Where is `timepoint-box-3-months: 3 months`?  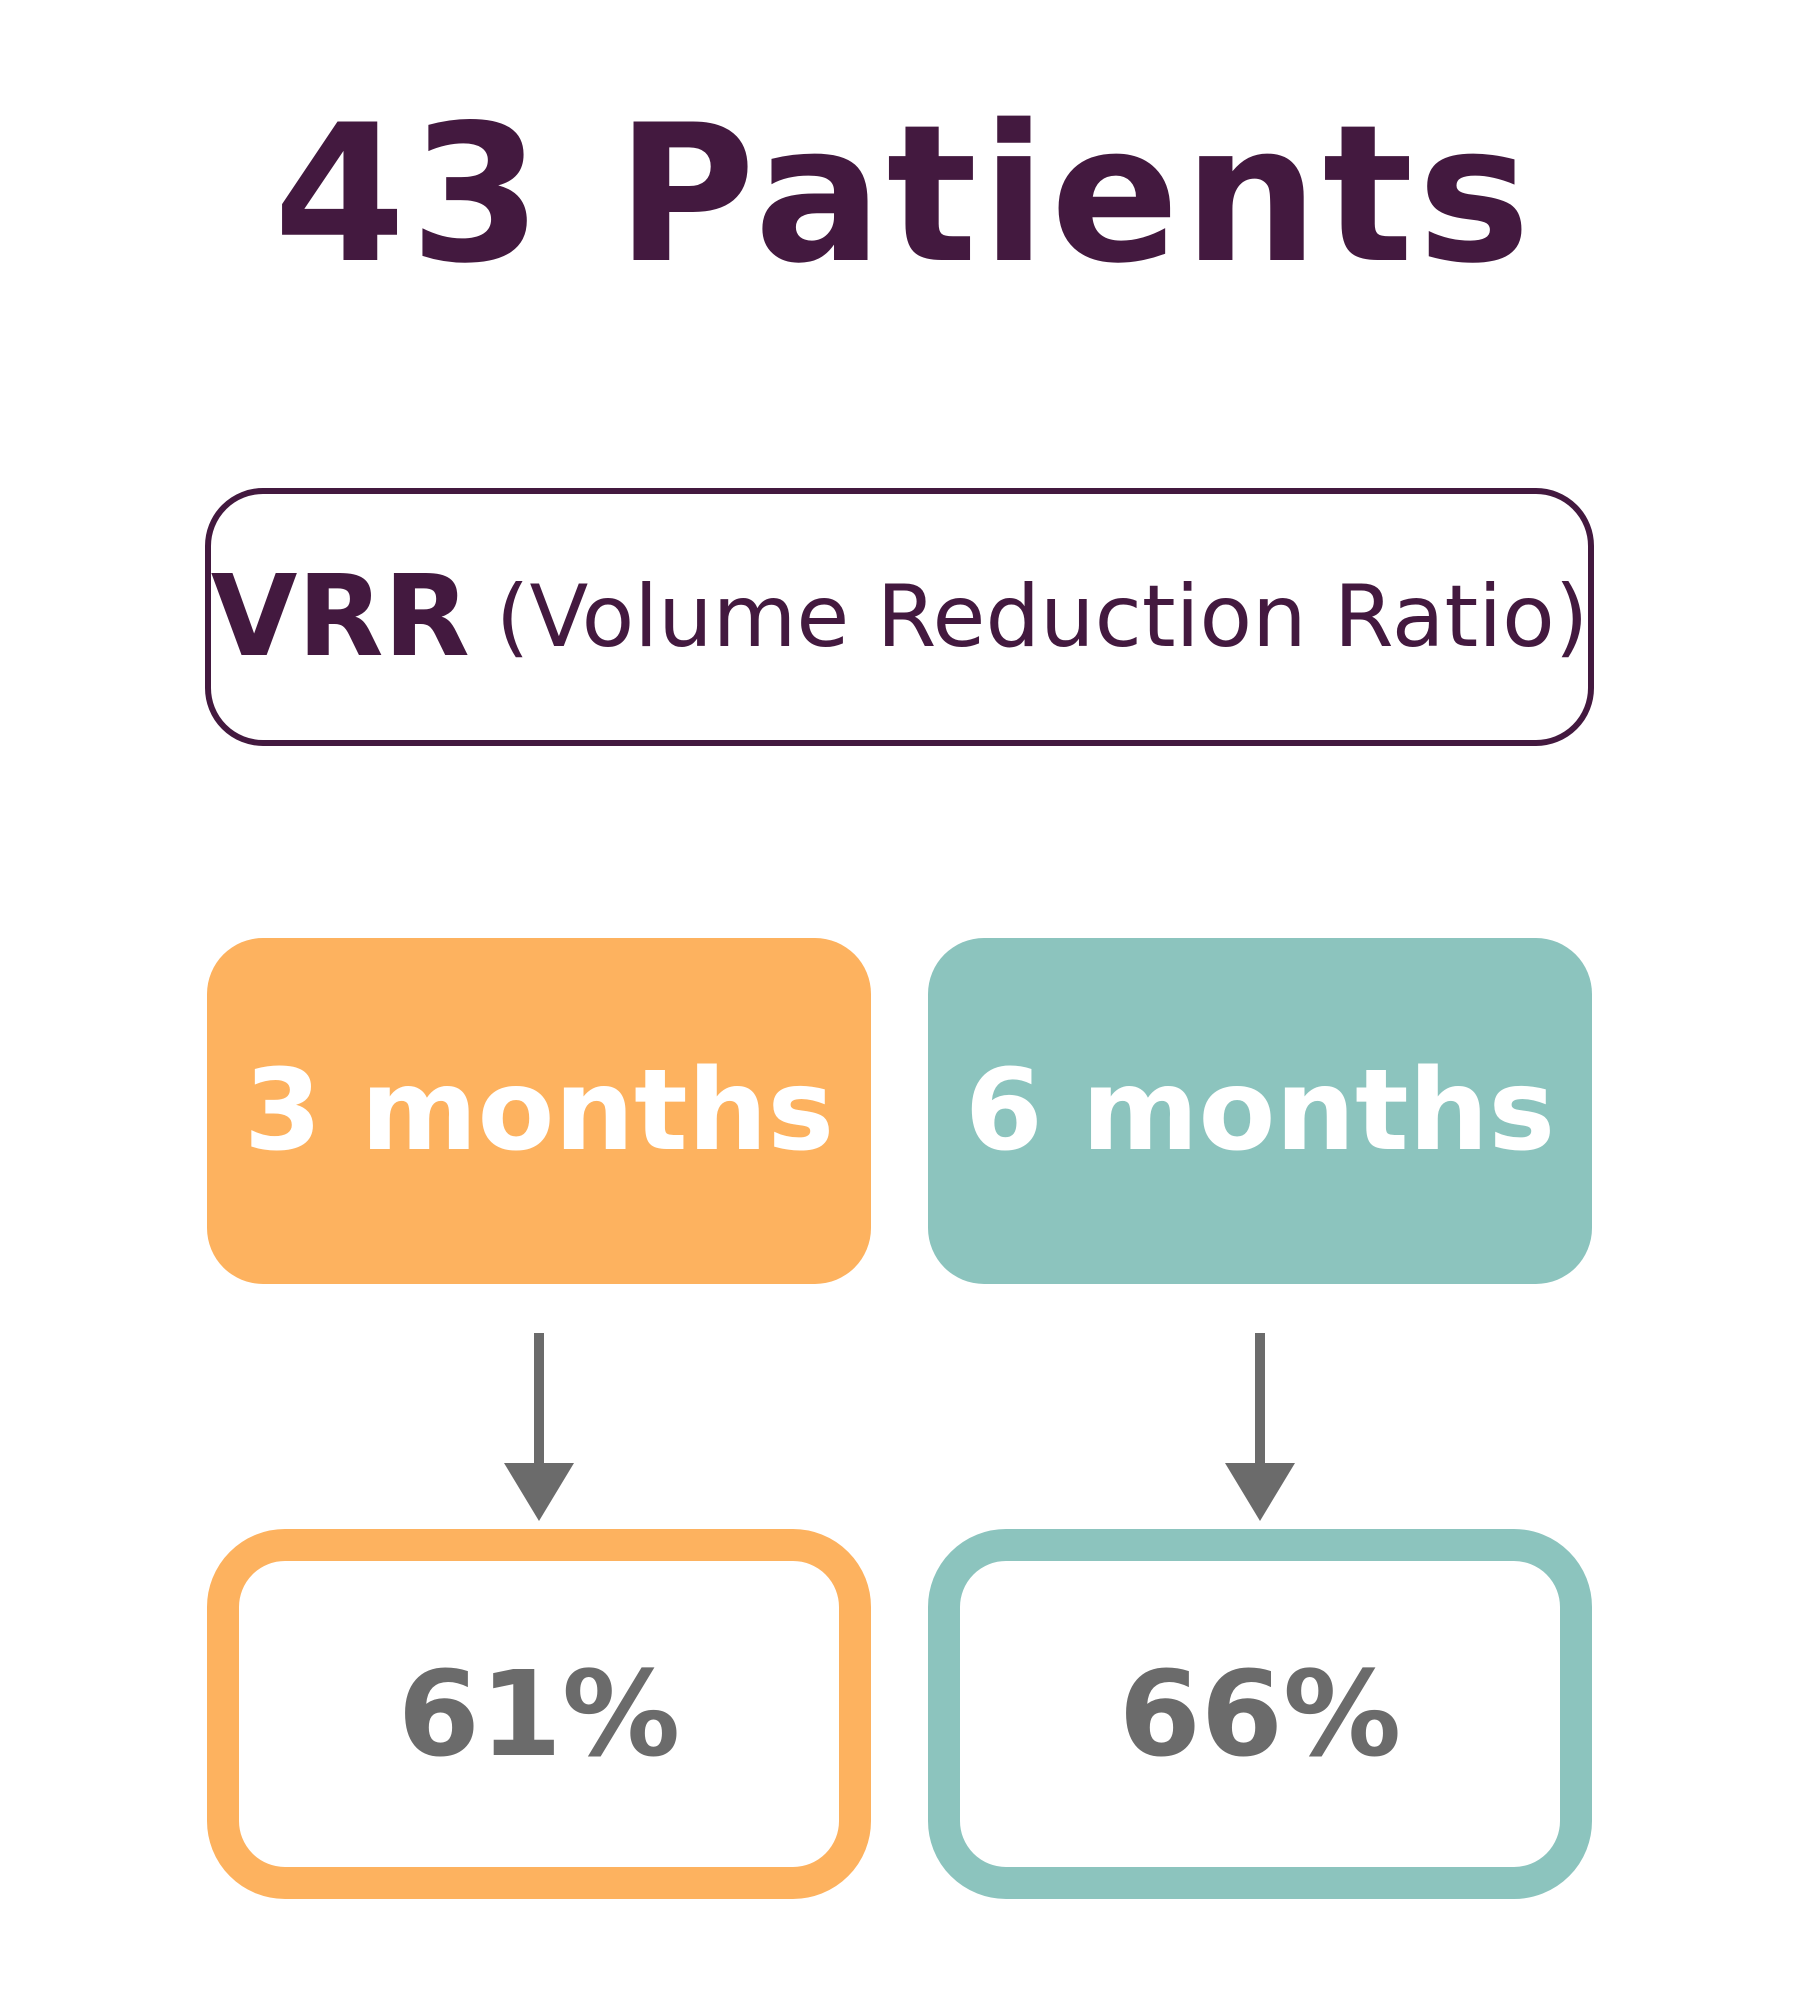
timepoint-box-3-months: 3 months is located at coordinates (539, 1111).